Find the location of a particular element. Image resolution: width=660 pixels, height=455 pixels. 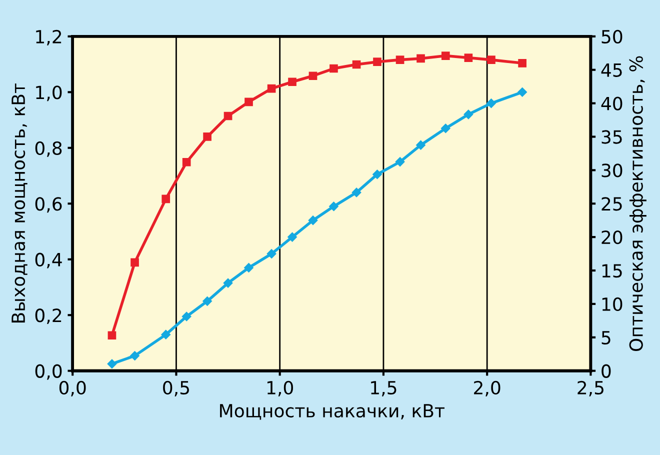

y2-tick-label: 50 is located at coordinates (612, 37).